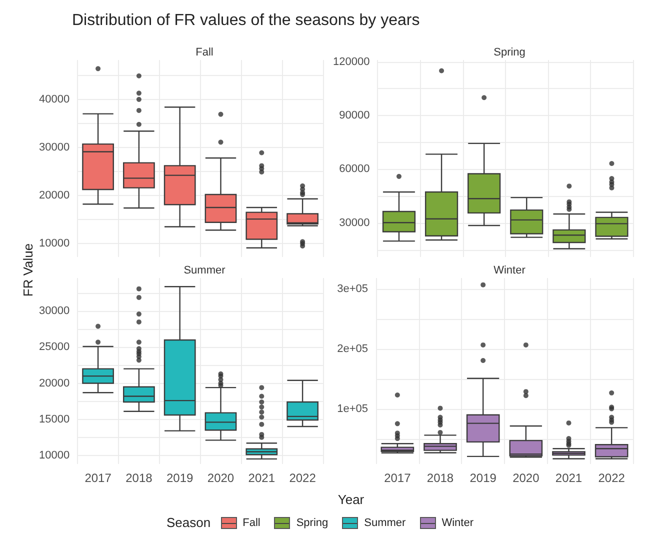 The image size is (648, 544). What do you see at coordinates (246, 21) in the screenshot?
I see `chart-title: Distribution of FR values of the seasons by years` at bounding box center [246, 21].